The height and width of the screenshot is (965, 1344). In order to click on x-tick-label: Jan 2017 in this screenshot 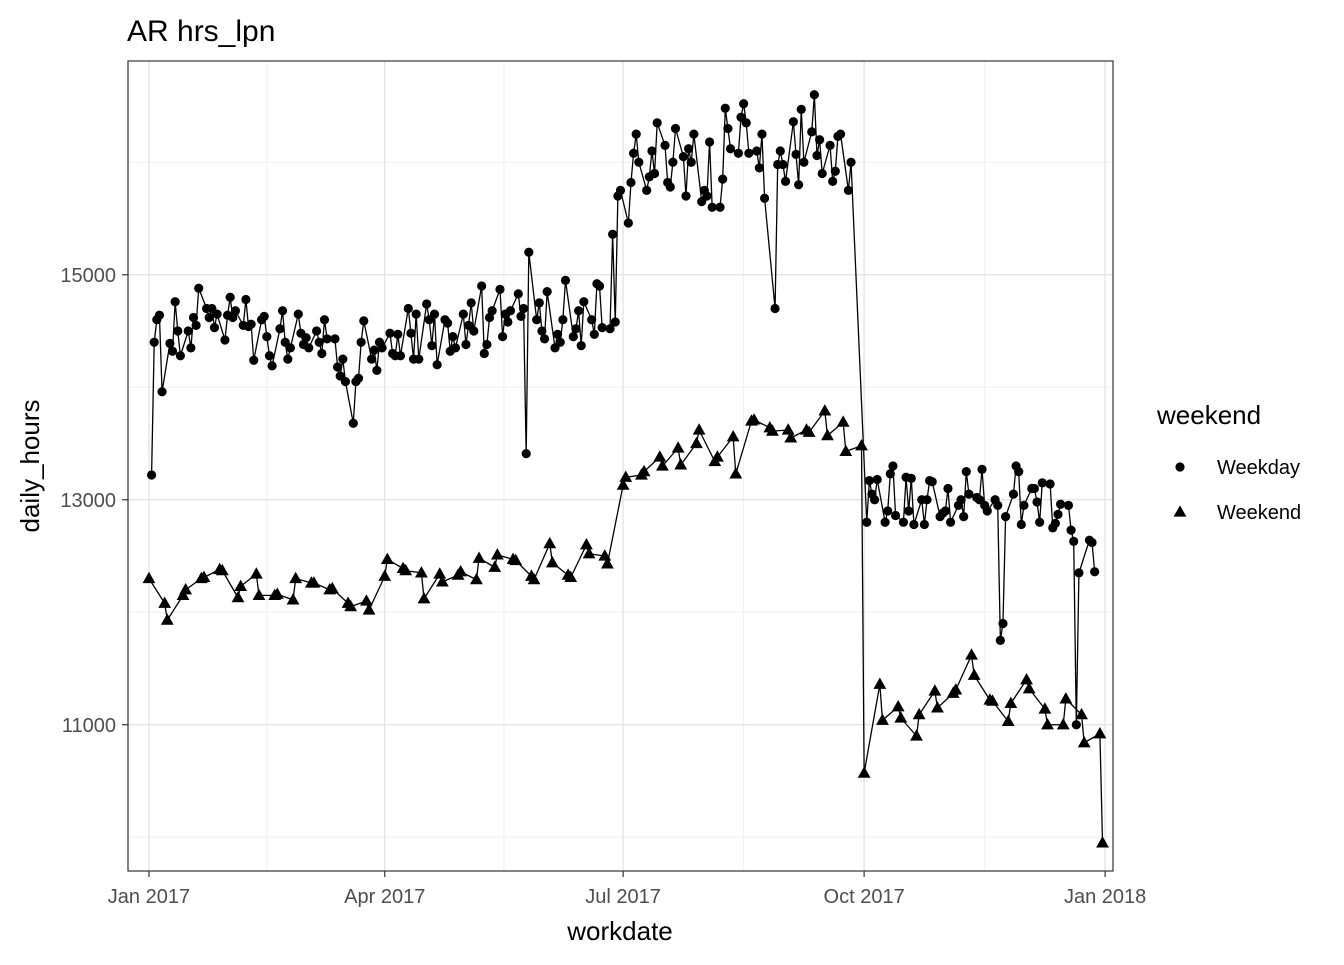, I will do `click(149, 897)`.